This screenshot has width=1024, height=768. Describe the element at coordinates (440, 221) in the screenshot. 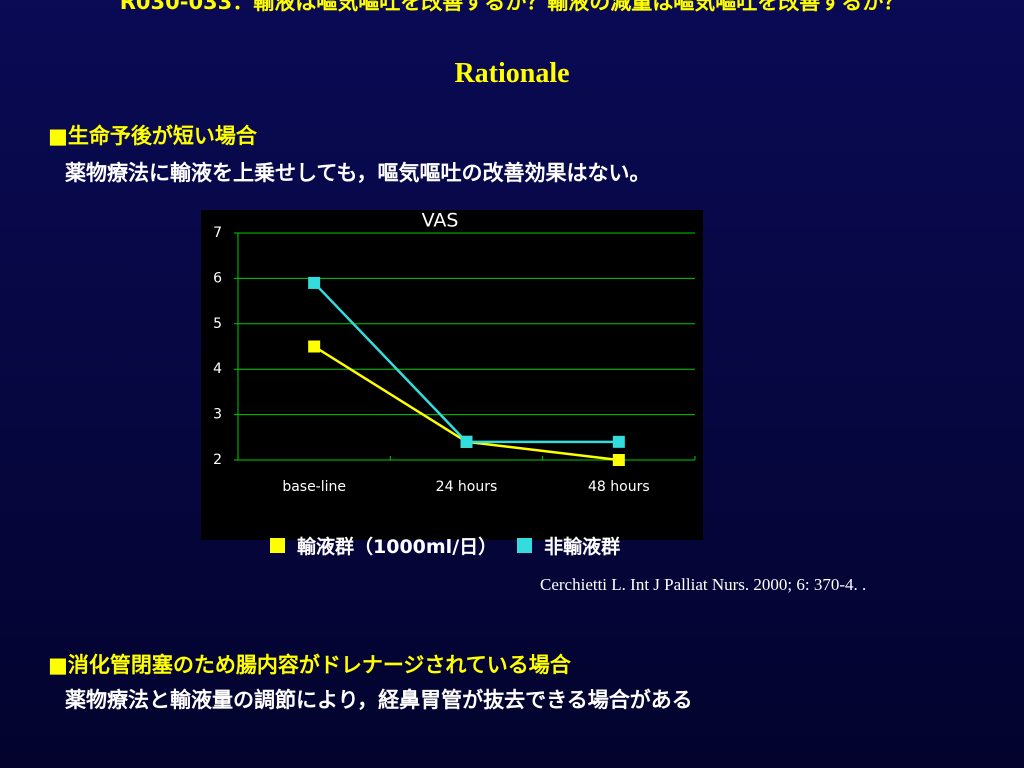

I see `chart-title: VAS` at that location.